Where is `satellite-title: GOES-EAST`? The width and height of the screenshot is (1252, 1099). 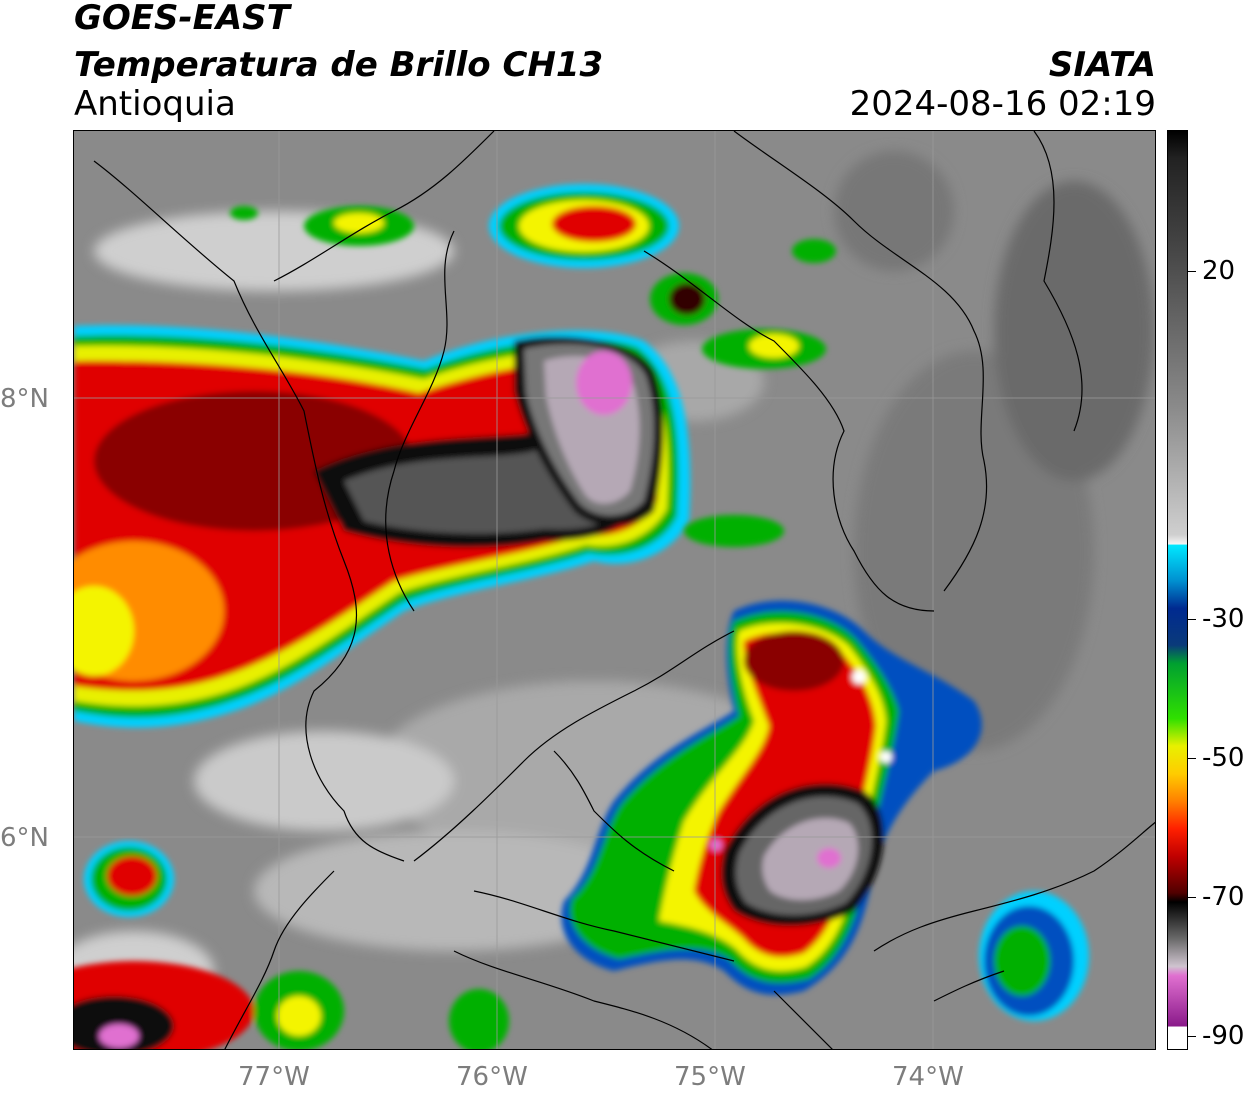
satellite-title: GOES-EAST is located at coordinates (182, 19).